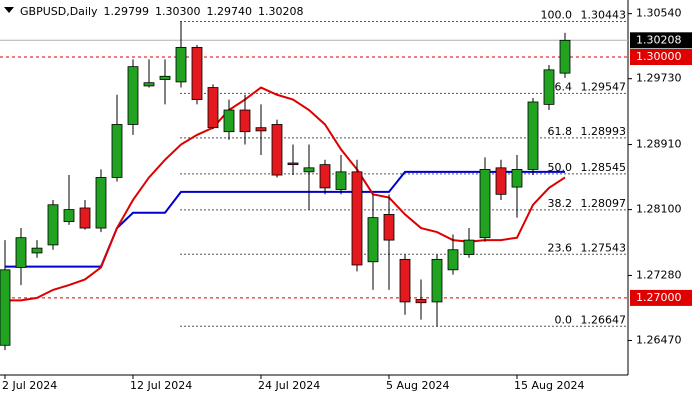 The image size is (700, 400). What do you see at coordinates (659, 78) in the screenshot?
I see `y-tick-label: 1.29730` at bounding box center [659, 78].